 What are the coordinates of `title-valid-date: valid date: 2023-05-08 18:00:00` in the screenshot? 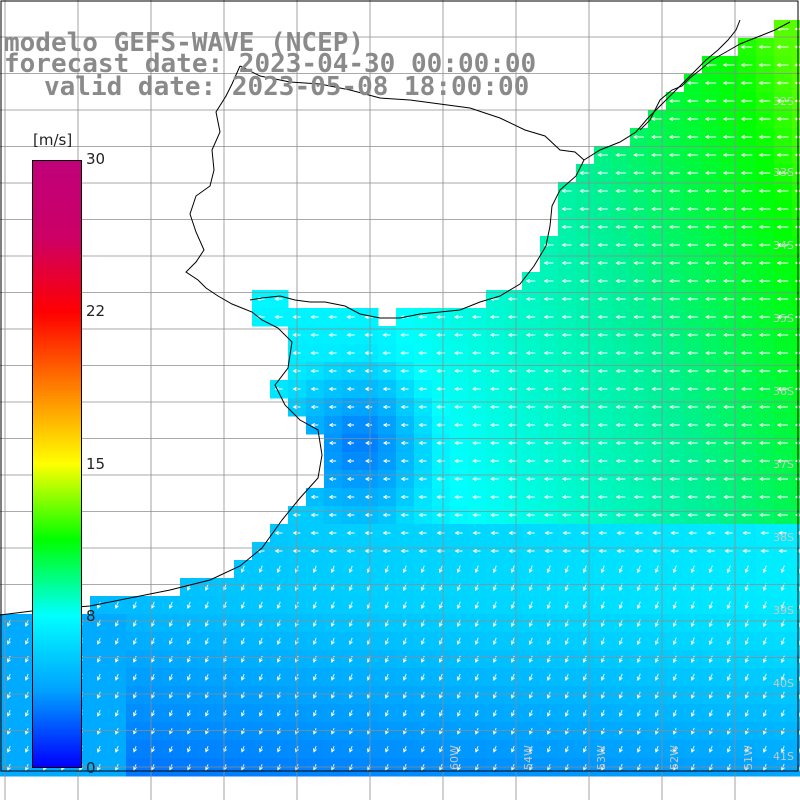 It's located at (287, 87).